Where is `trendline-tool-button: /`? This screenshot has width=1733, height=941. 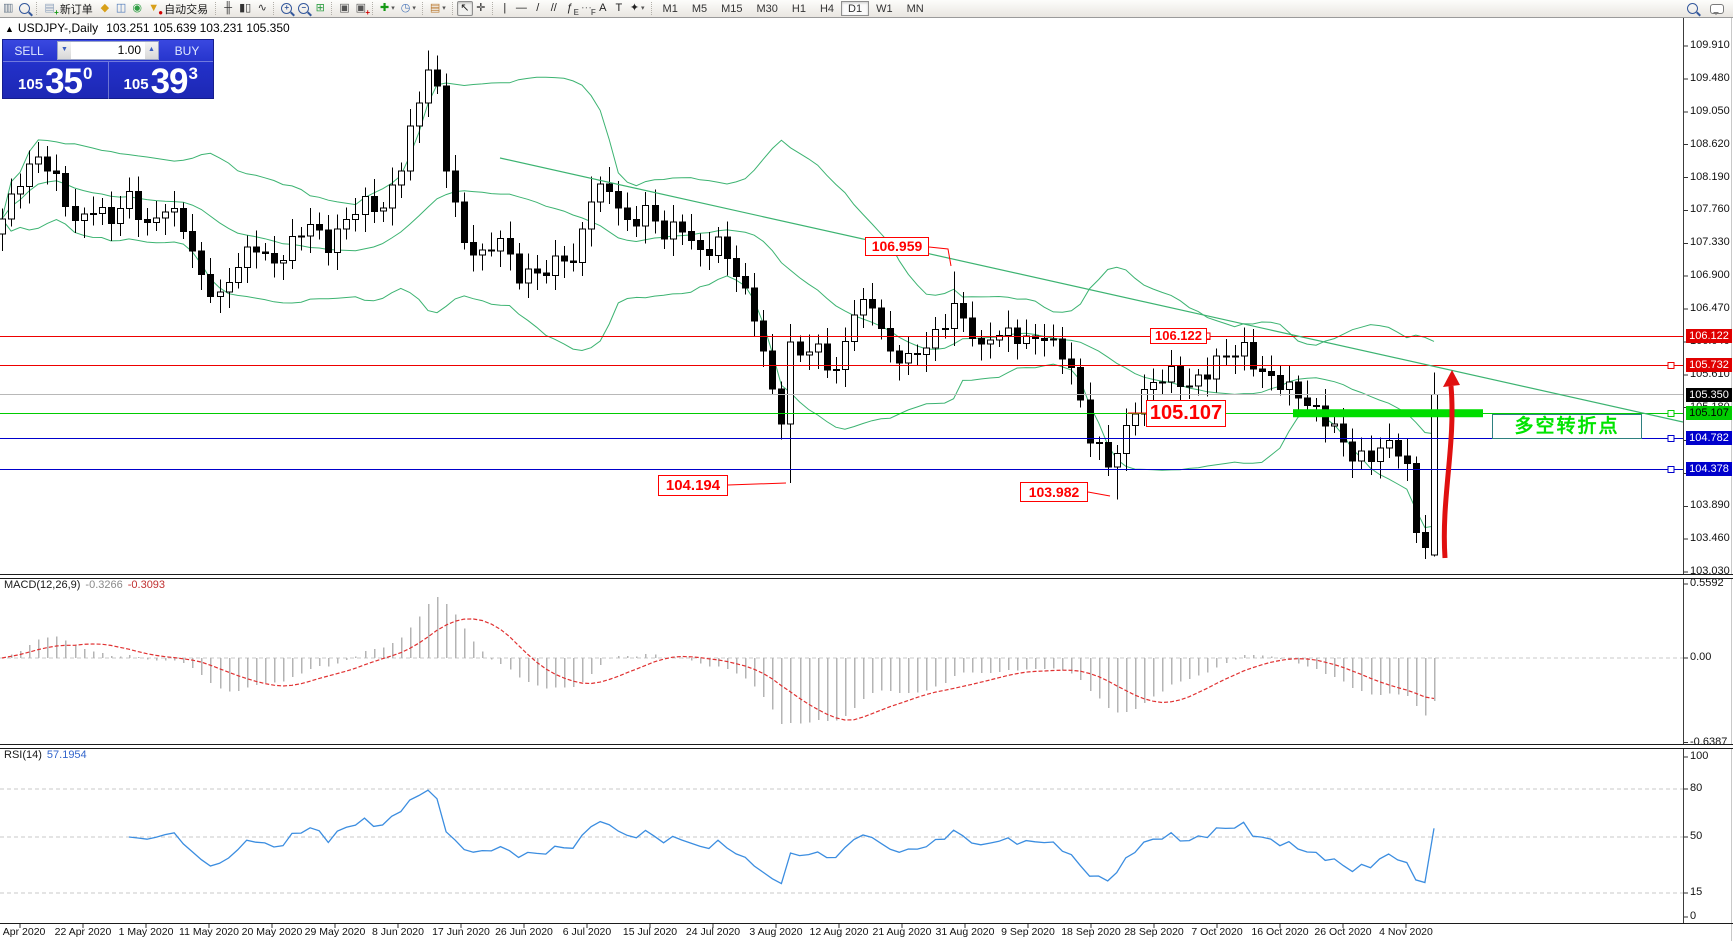 trendline-tool-button: / is located at coordinates (538, 8).